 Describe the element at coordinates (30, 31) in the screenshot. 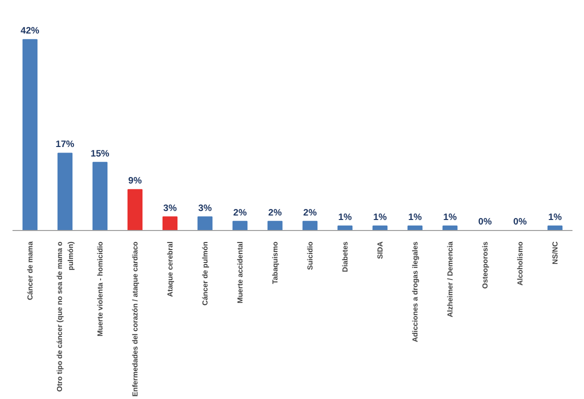

I see `data-label: 42%` at that location.